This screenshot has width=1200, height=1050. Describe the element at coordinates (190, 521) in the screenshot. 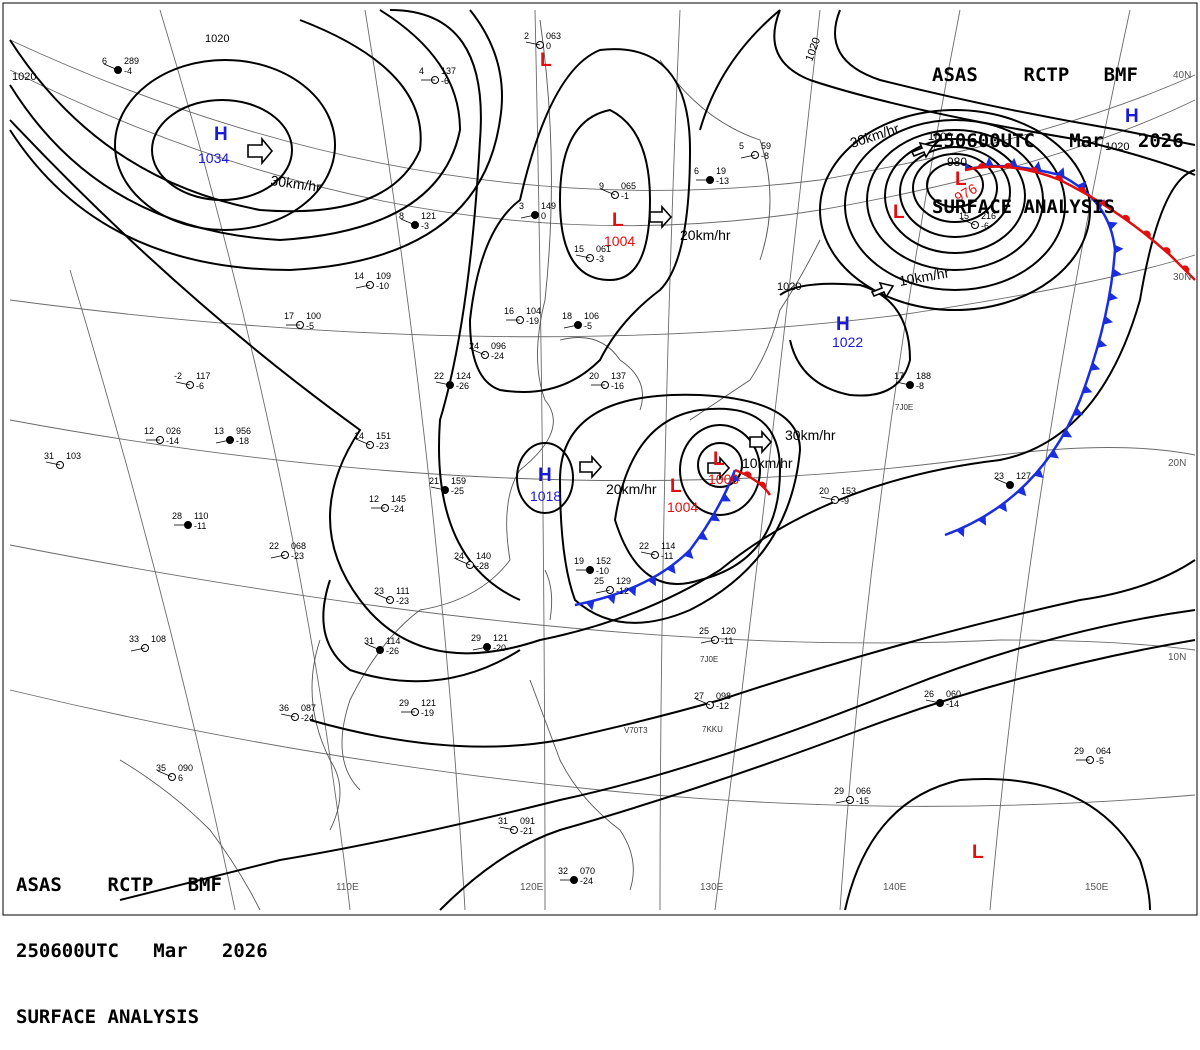

I see `station-plot: 28 110-11` at that location.